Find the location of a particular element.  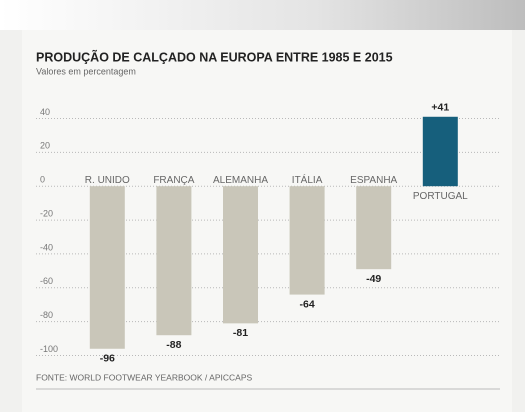

value-label: -49 is located at coordinates (373, 279).